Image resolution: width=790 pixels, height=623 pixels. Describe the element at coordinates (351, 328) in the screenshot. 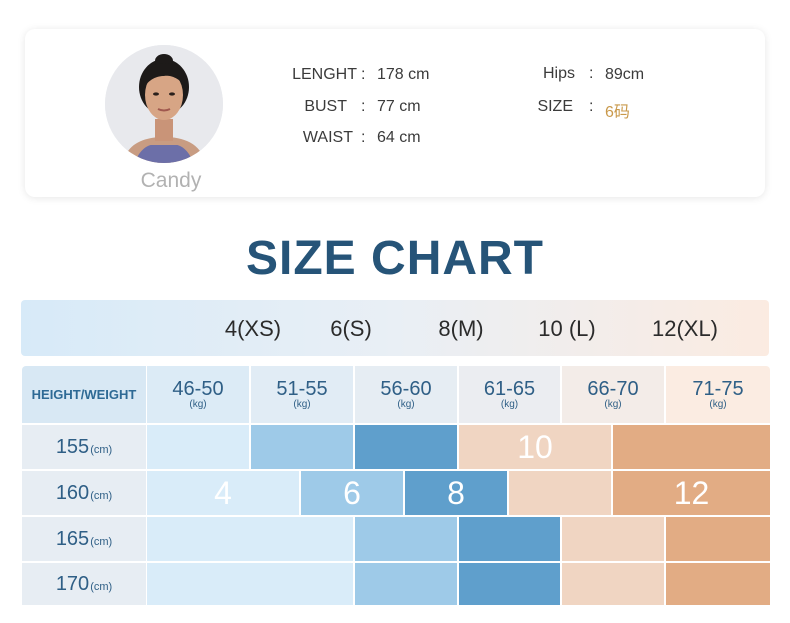

I see `size-s-label: 6(S)` at that location.